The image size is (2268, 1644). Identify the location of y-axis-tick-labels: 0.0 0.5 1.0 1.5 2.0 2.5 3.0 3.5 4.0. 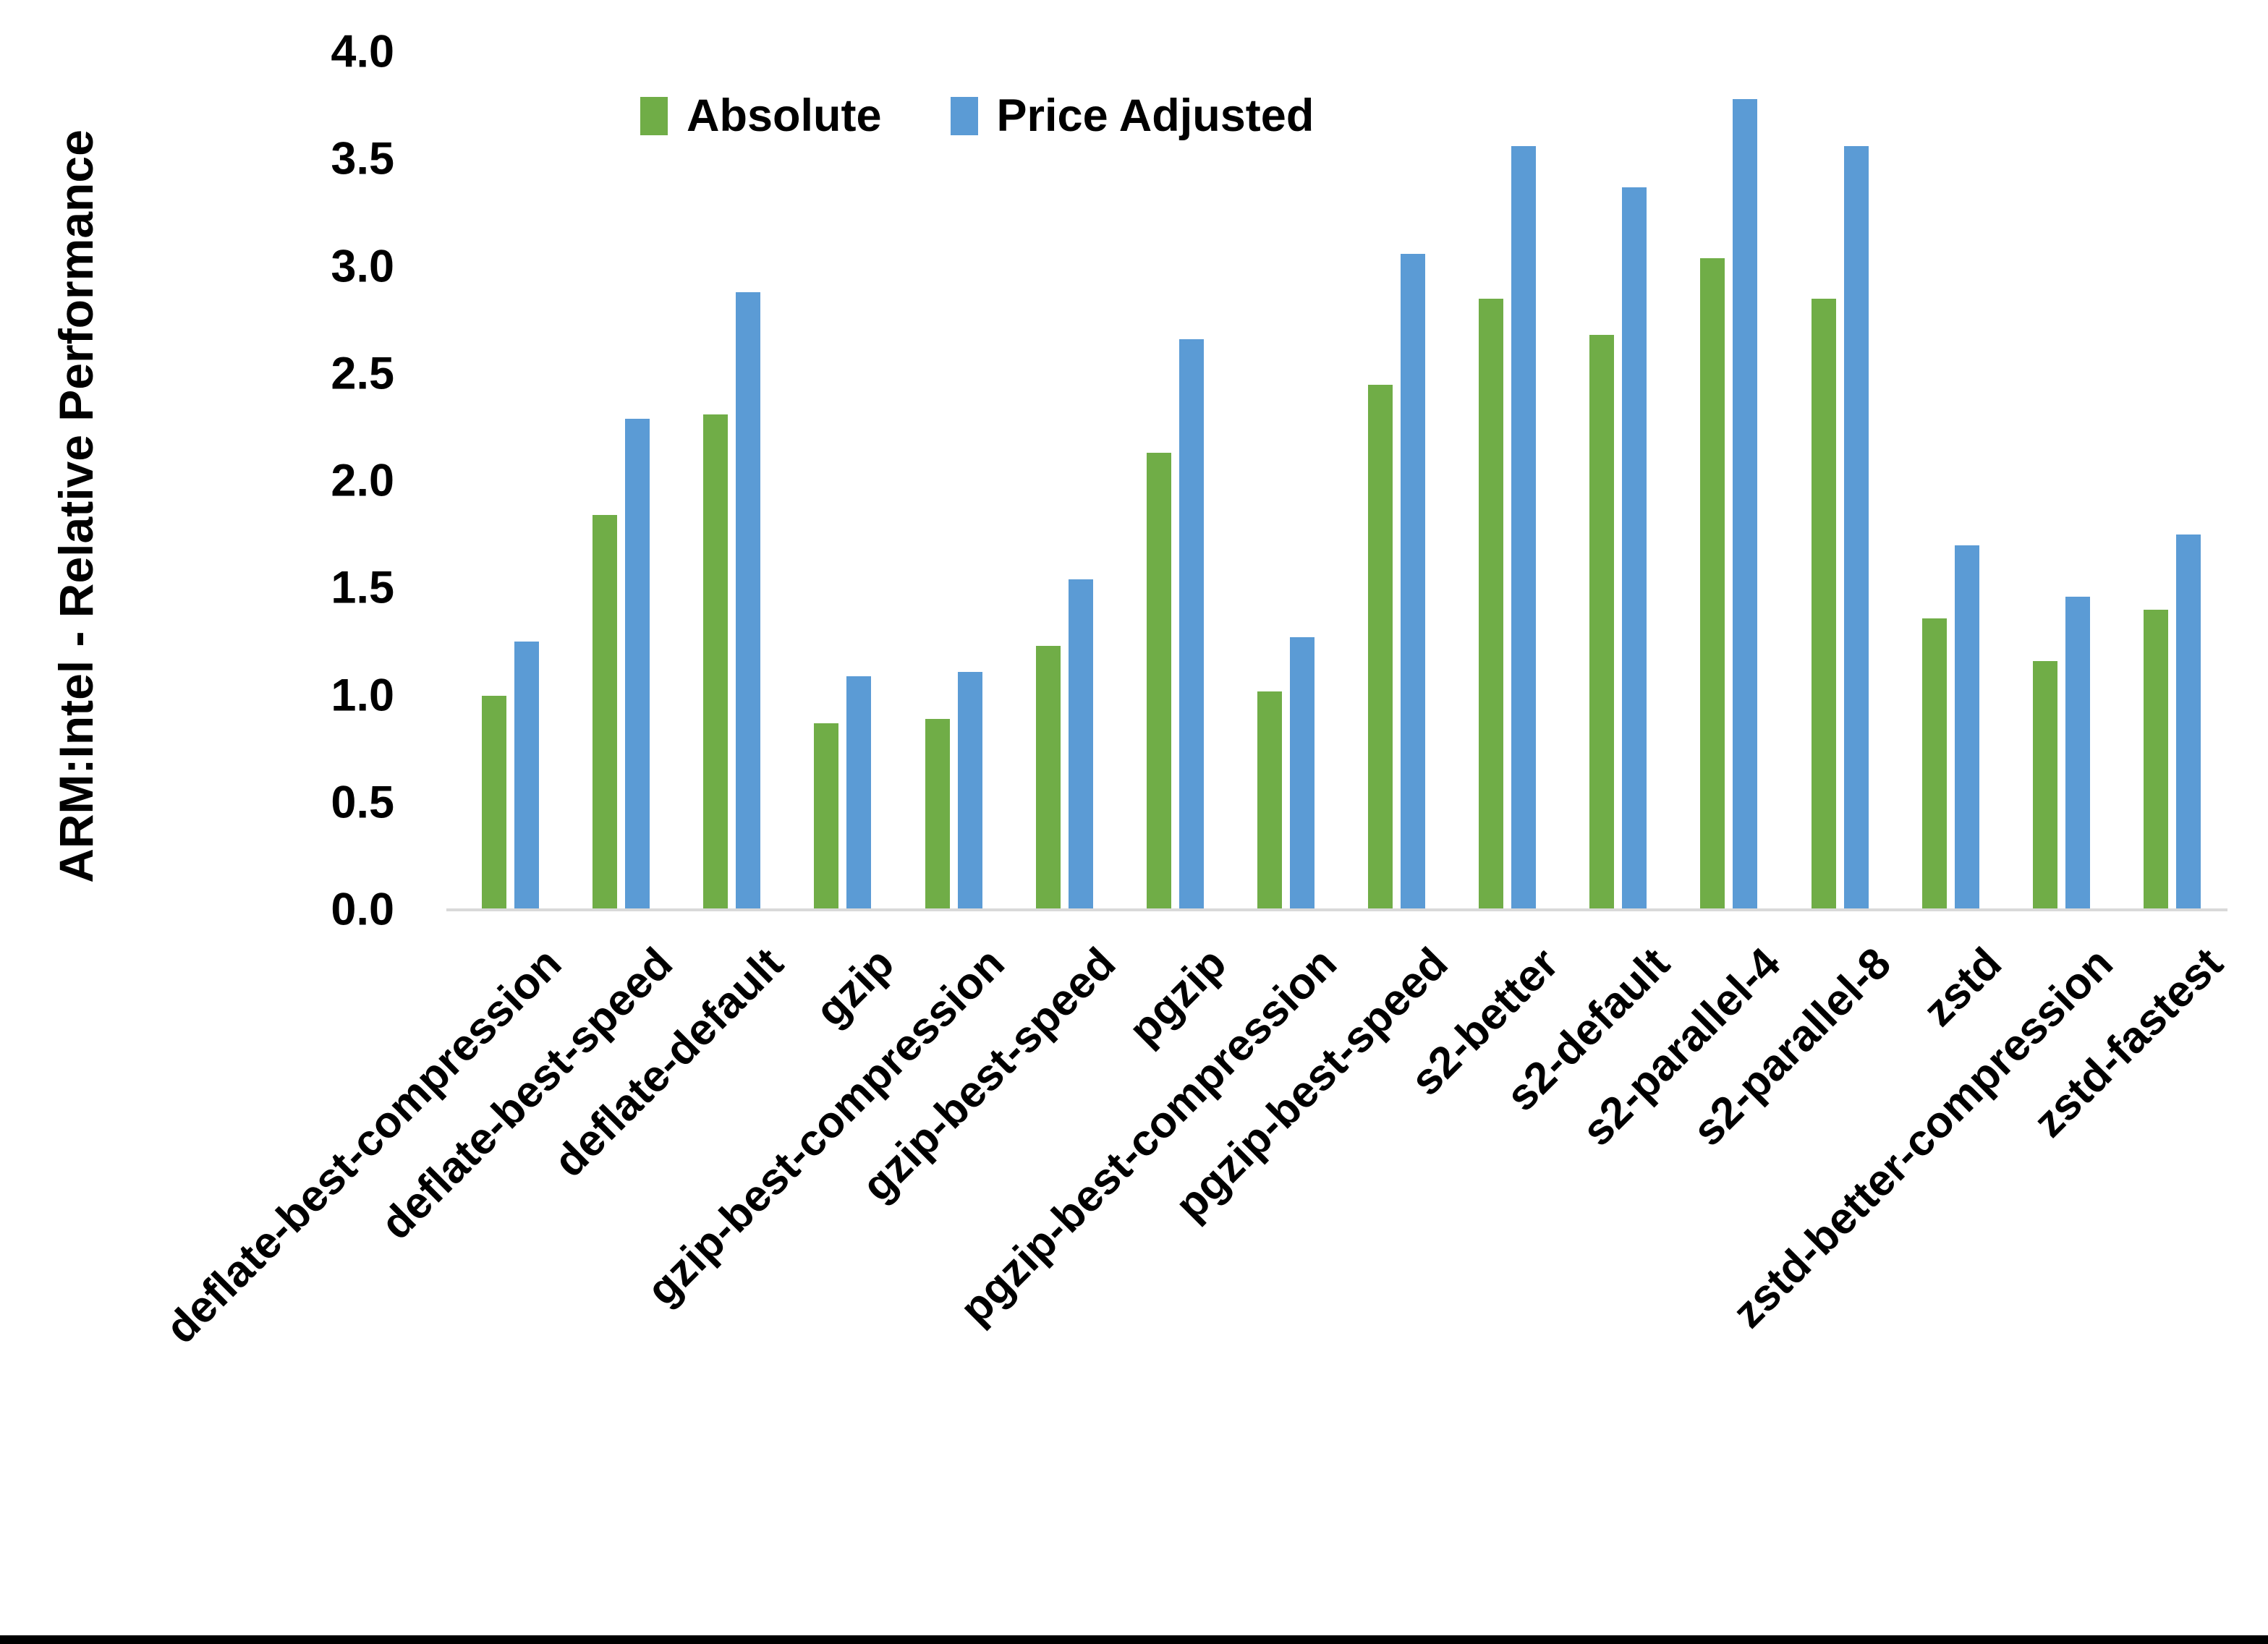
(197, 480).